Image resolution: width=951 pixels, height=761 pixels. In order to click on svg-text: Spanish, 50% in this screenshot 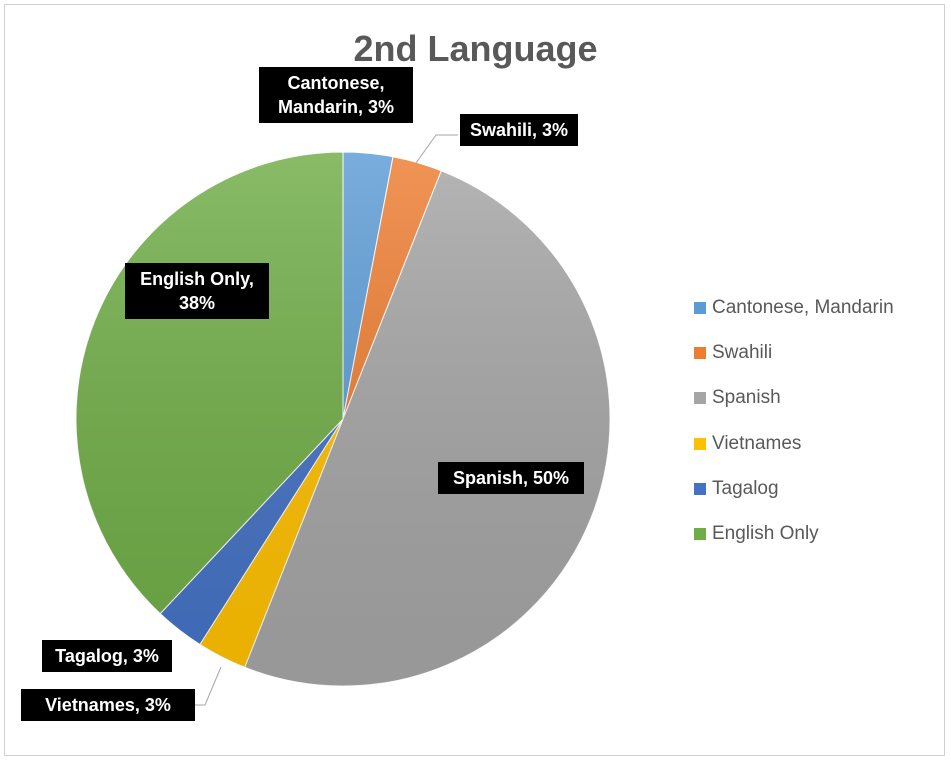, I will do `click(511, 478)`.